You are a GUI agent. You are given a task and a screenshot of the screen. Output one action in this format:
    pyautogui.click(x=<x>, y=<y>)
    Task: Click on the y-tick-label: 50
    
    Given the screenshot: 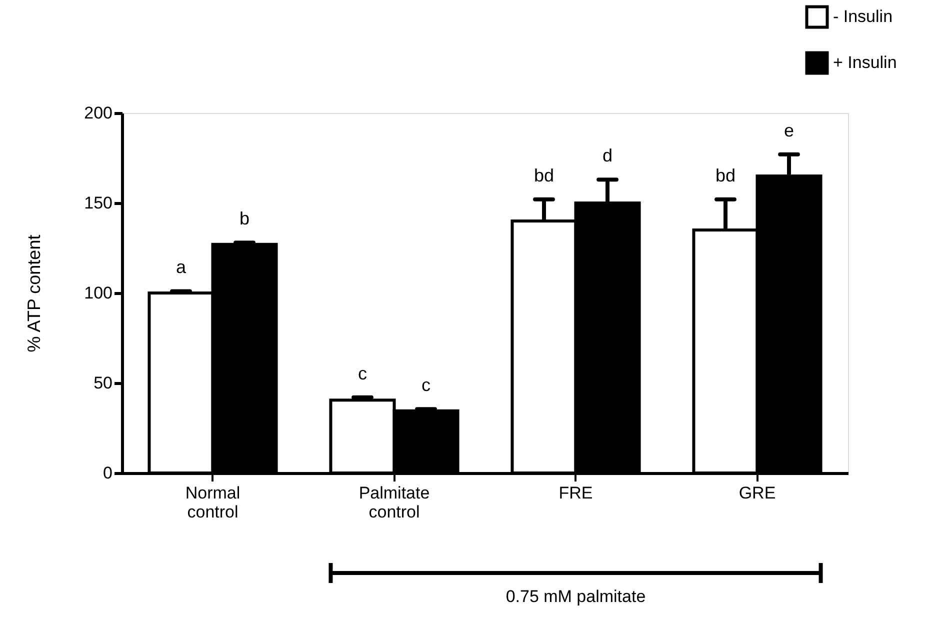 What is the action you would take?
    pyautogui.click(x=103, y=383)
    